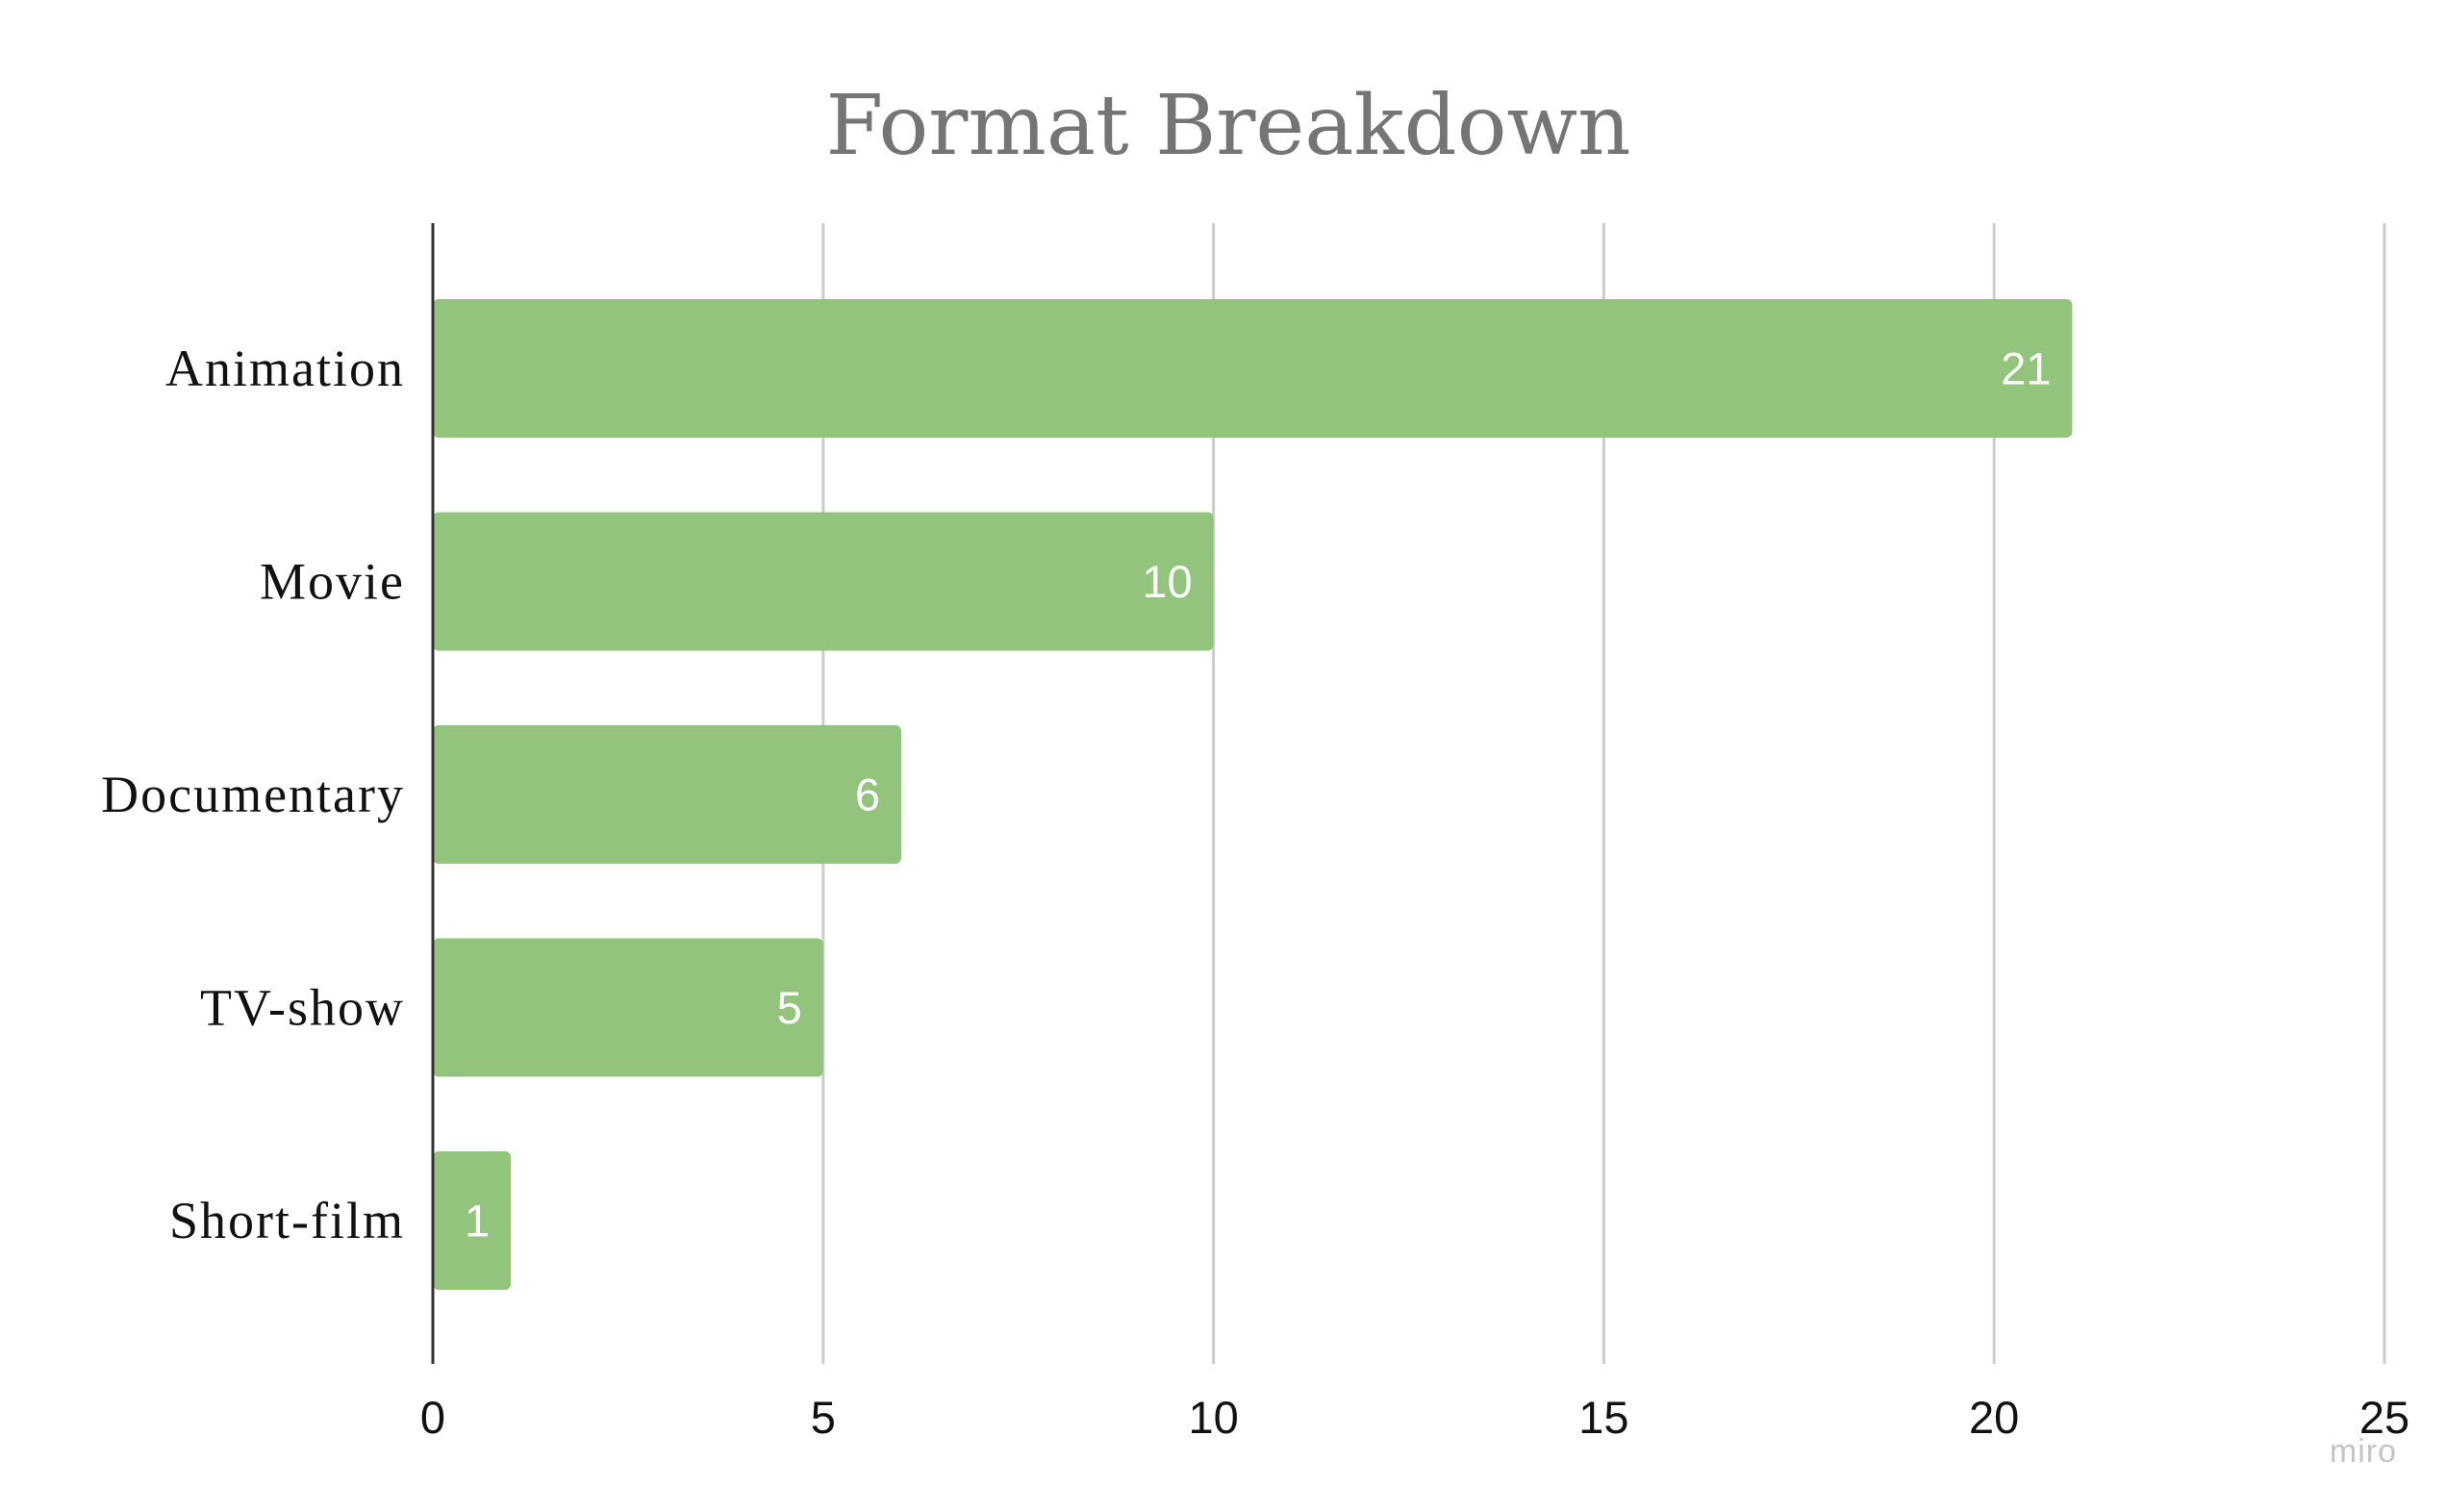 This screenshot has width=2446, height=1512. What do you see at coordinates (1253, 369) in the screenshot?
I see `bar-animation` at bounding box center [1253, 369].